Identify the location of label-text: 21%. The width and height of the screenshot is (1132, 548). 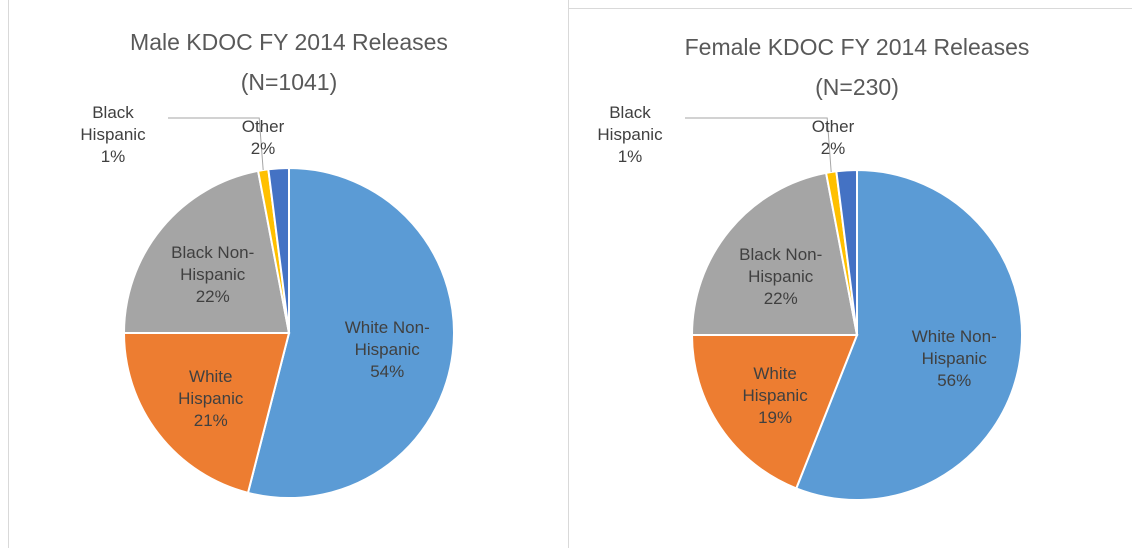
(210, 420).